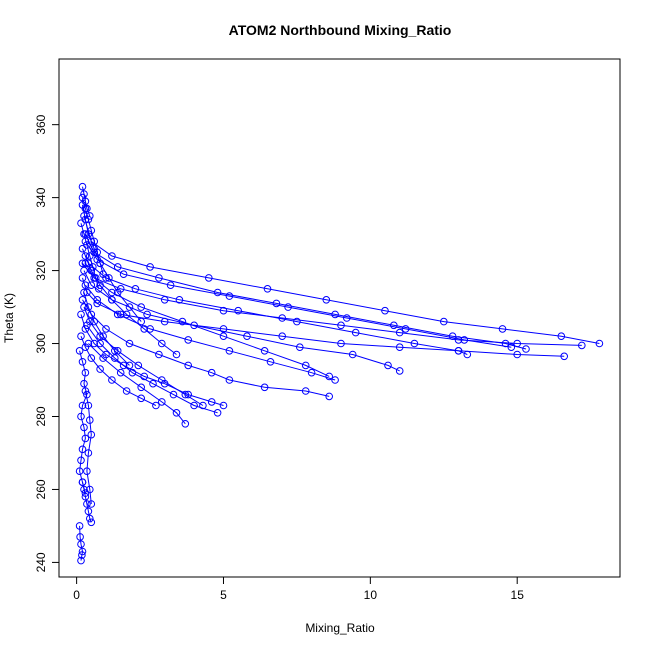 This screenshot has height=650, width=650. I want to click on y-tick-label: 320, so click(41, 270).